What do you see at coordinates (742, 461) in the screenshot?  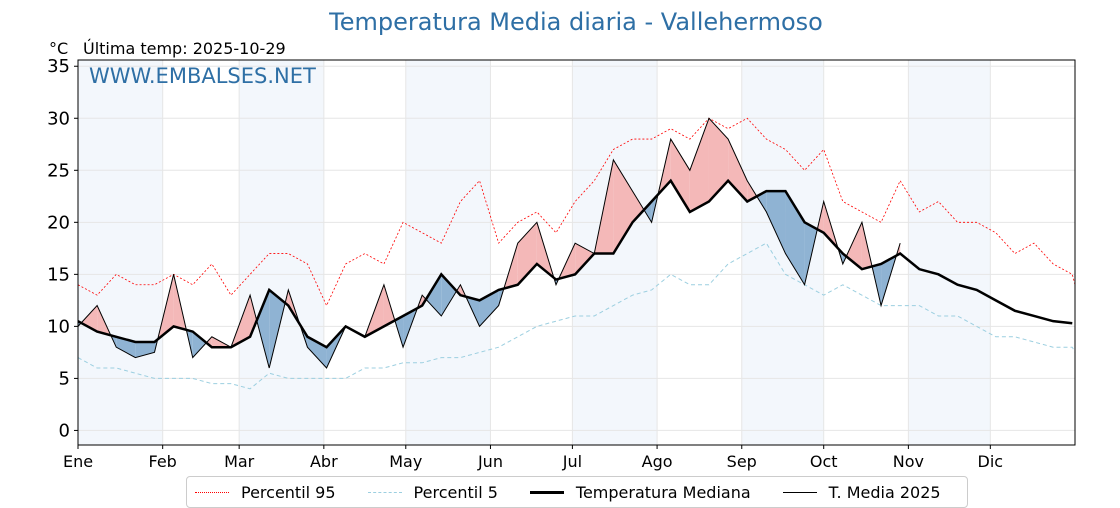 I see `x-tick-label: Sep` at bounding box center [742, 461].